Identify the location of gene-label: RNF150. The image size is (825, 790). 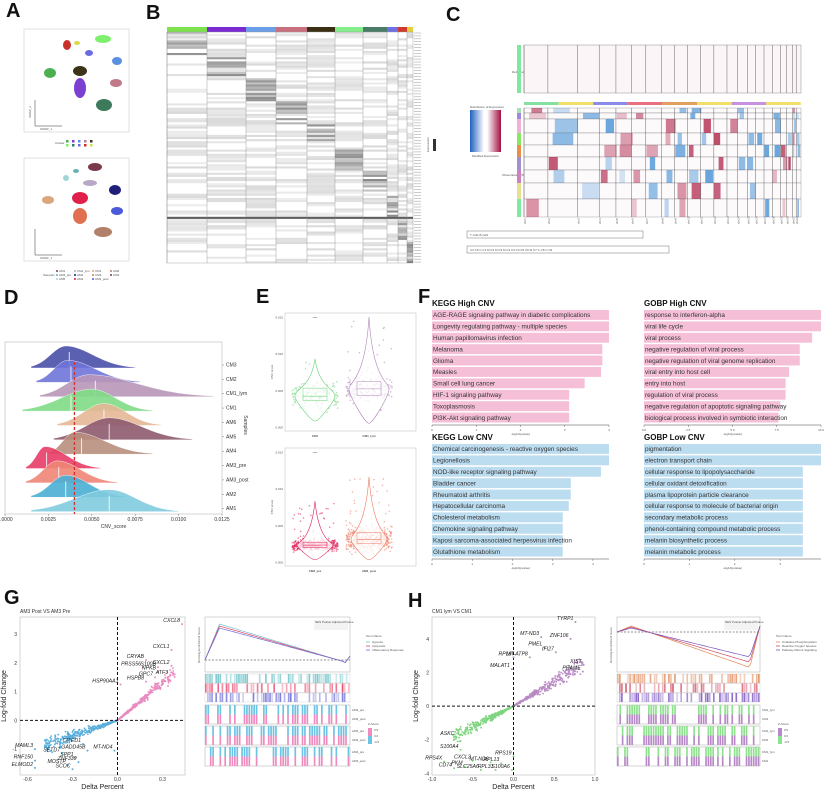
(23, 758).